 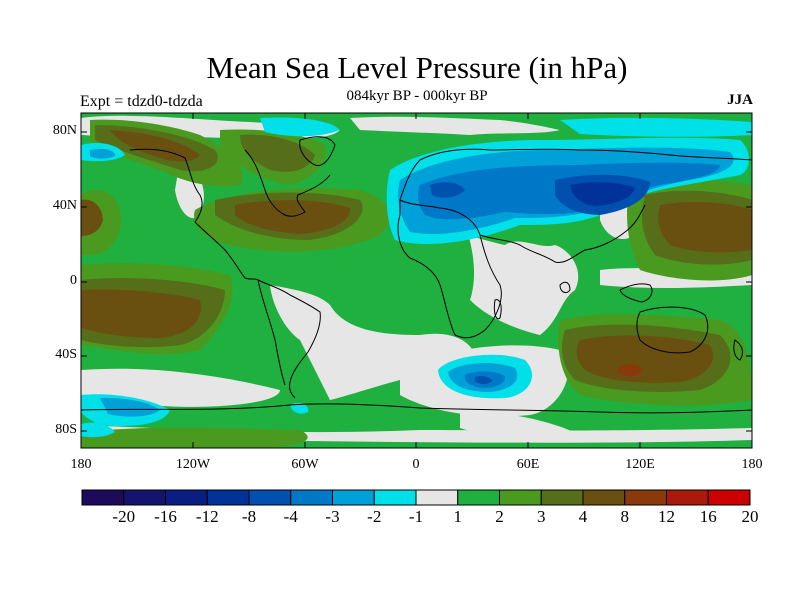 What do you see at coordinates (528, 464) in the screenshot?
I see `lon-label: 60E` at bounding box center [528, 464].